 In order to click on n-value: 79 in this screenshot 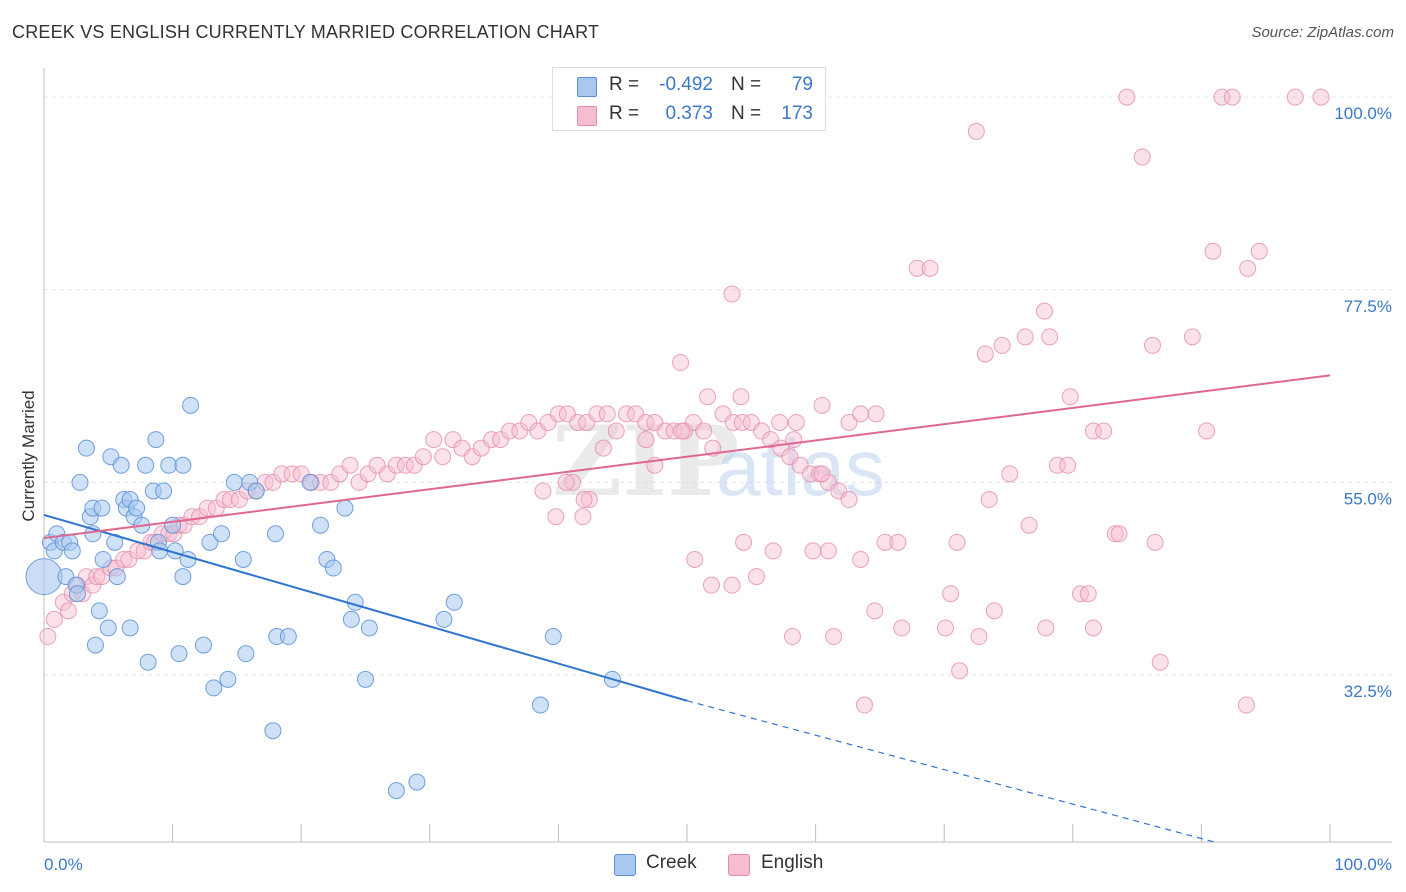, I will do `click(802, 84)`.